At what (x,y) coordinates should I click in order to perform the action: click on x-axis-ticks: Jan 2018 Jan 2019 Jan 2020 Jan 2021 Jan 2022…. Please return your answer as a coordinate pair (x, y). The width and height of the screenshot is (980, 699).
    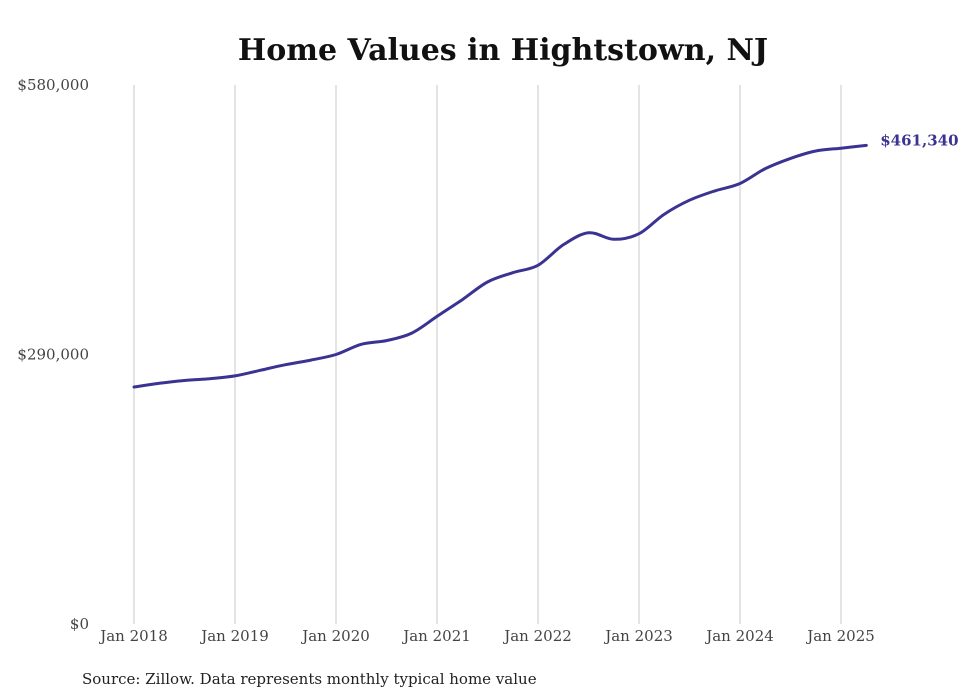
    Looking at the image, I should click on (486, 636).